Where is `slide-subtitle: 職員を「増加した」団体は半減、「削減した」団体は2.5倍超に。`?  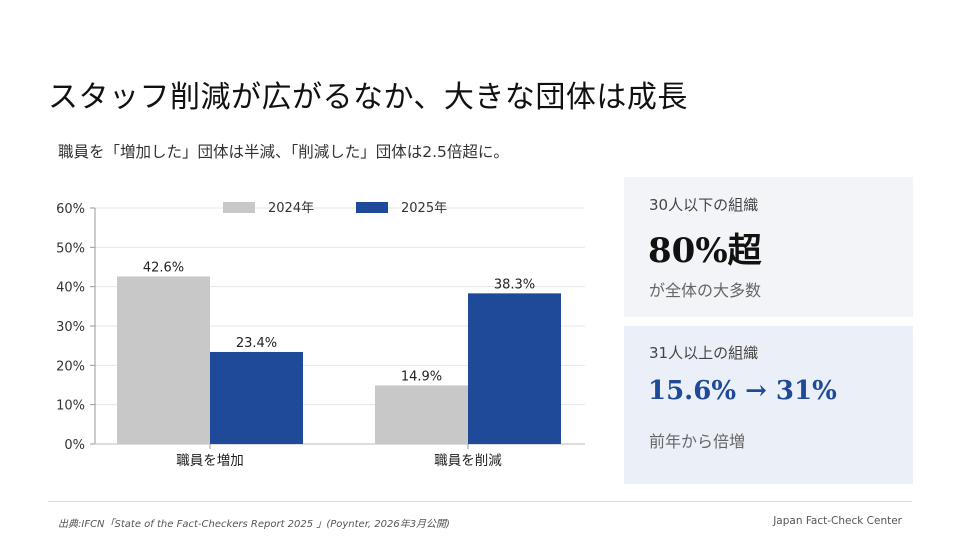 slide-subtitle: 職員を「増加した」団体は半減、「削減した」団体は2.5倍超に。 is located at coordinates (283, 152).